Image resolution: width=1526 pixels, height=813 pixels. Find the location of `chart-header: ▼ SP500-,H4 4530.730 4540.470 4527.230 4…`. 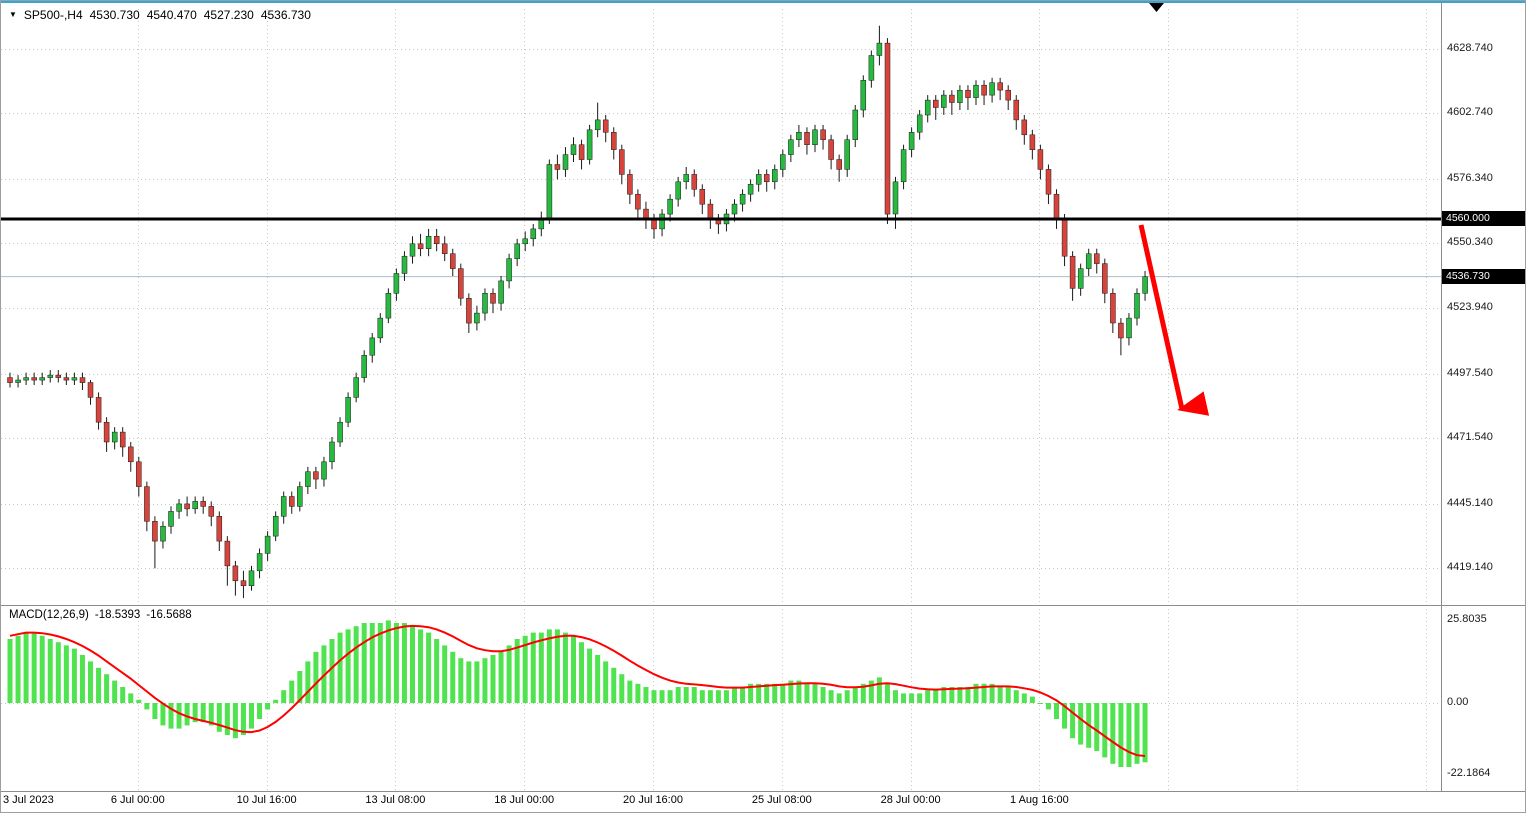

chart-header: ▼ SP500-,H4 4530.730 4540.470 4527.230 4… is located at coordinates (160, 15).